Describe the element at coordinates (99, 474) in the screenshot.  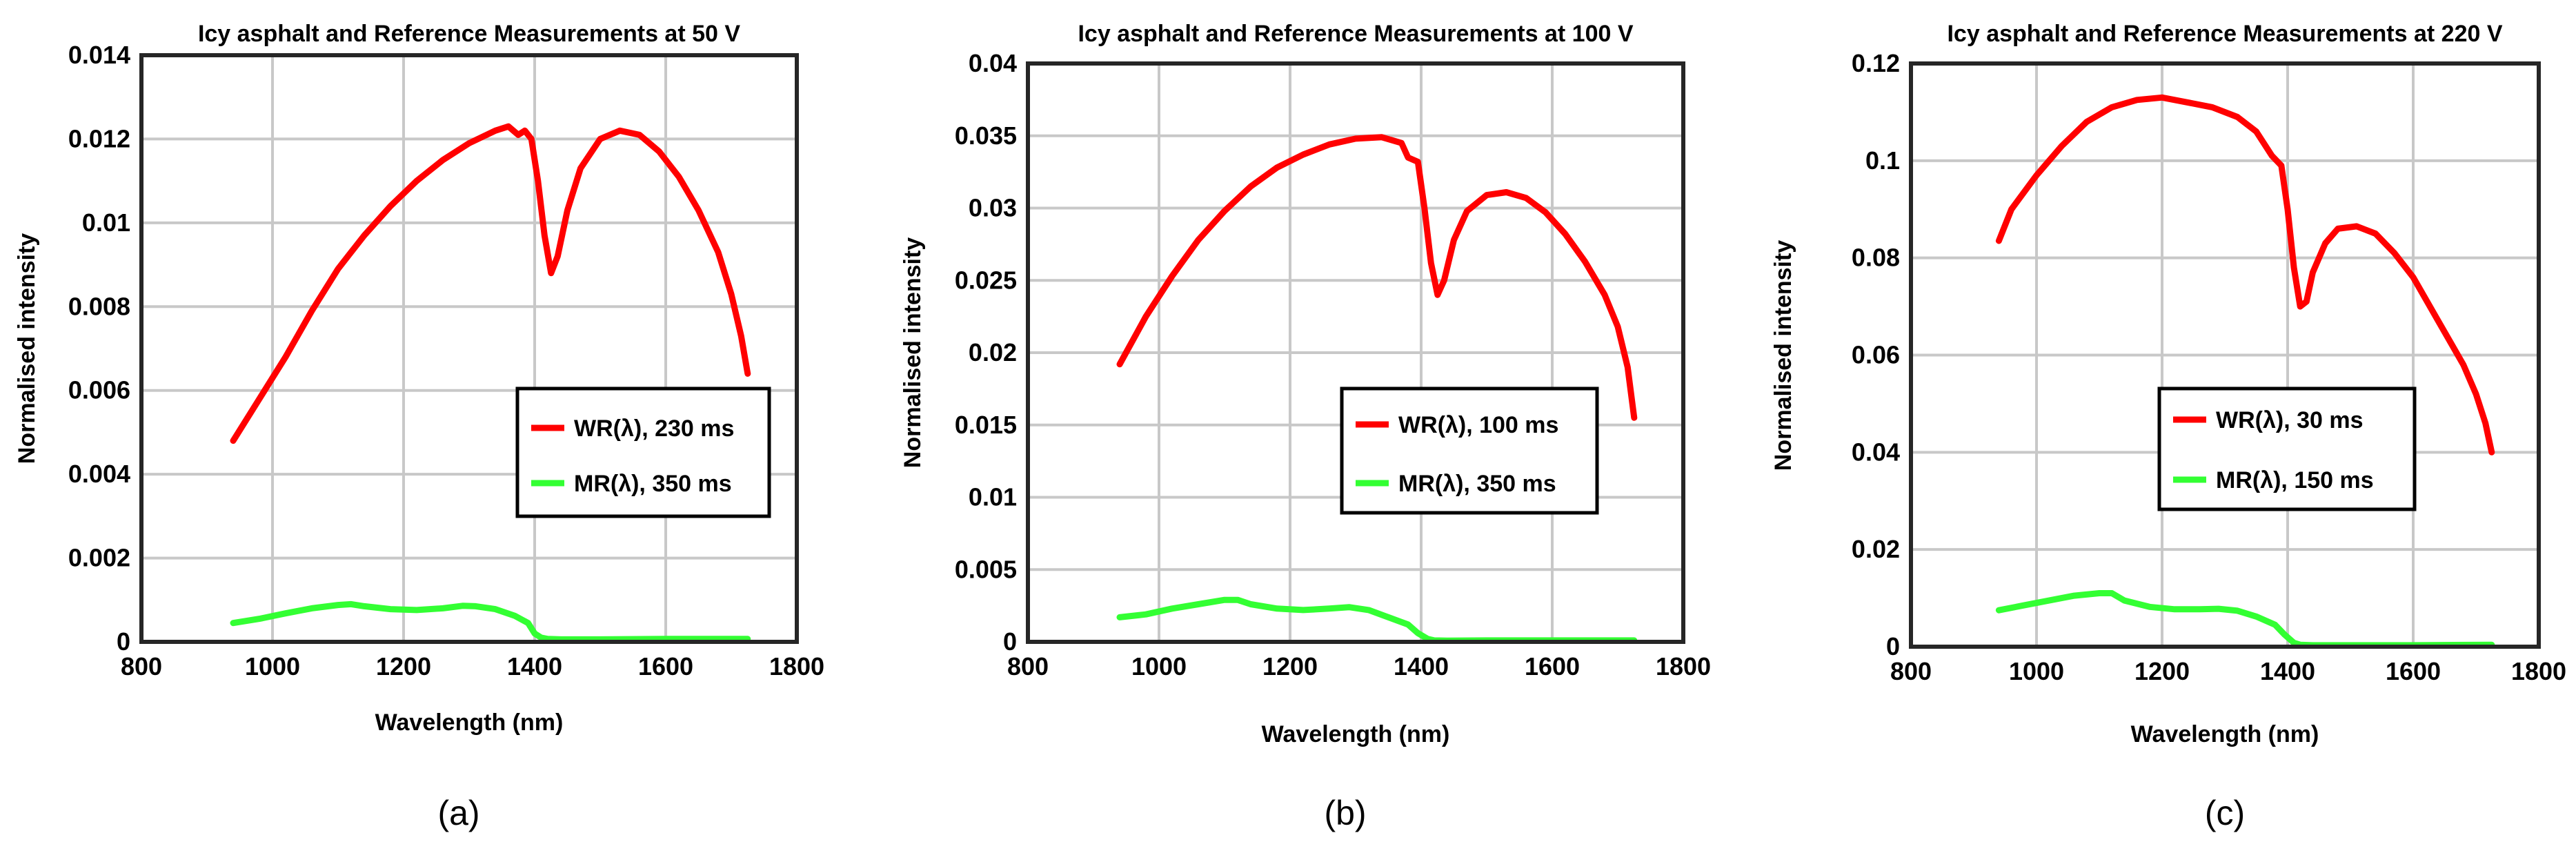
I see `y-tick-label: 0.004` at that location.